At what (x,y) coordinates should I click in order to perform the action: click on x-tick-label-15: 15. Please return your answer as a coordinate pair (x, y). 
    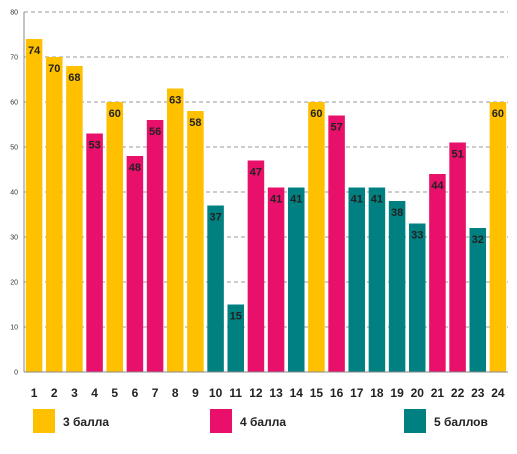
    Looking at the image, I should click on (317, 393).